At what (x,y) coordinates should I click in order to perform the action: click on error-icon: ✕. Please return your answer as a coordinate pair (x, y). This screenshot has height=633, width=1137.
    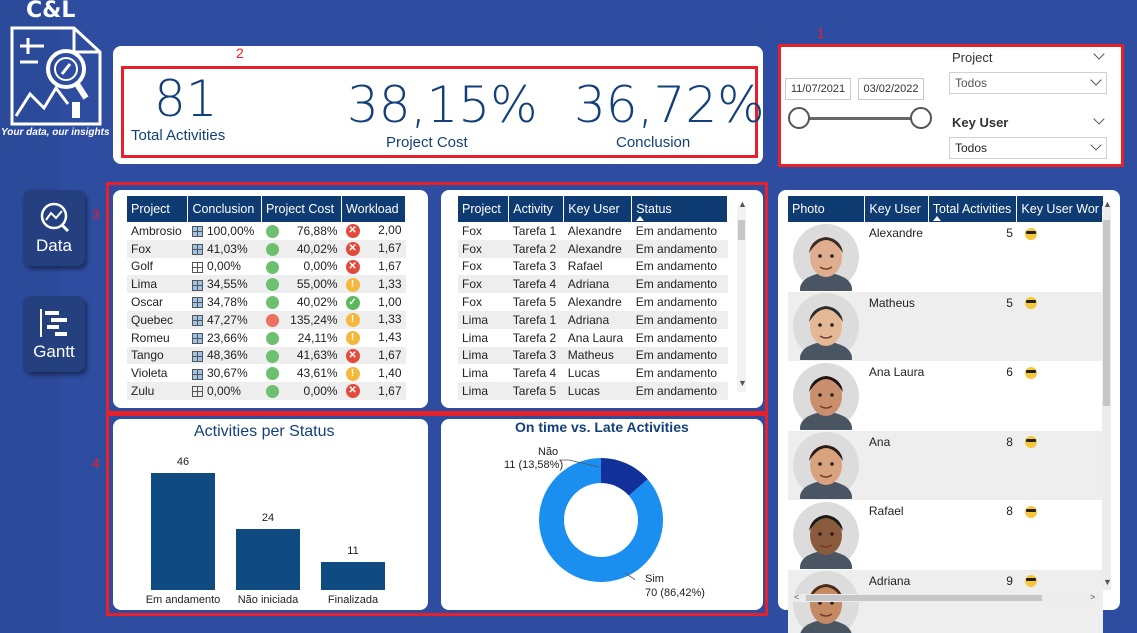
    Looking at the image, I should click on (352, 249).